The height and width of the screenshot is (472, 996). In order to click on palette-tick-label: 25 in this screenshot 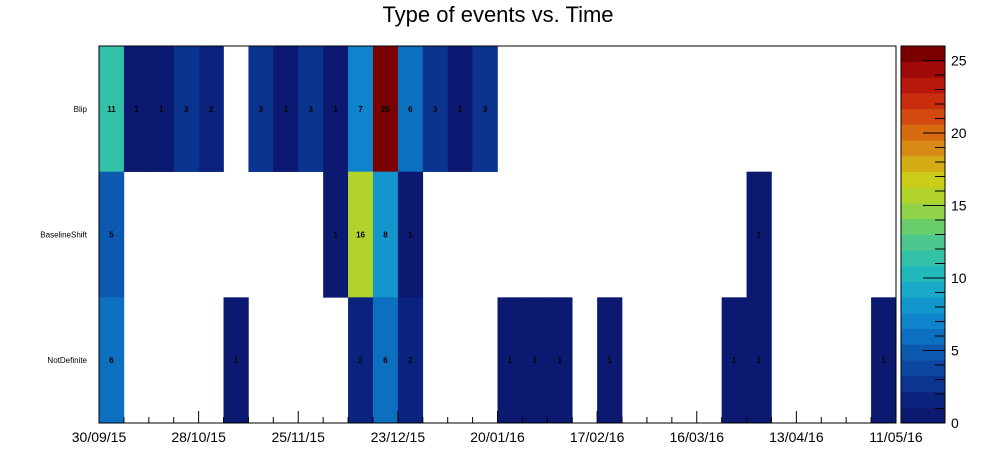, I will do `click(959, 61)`.